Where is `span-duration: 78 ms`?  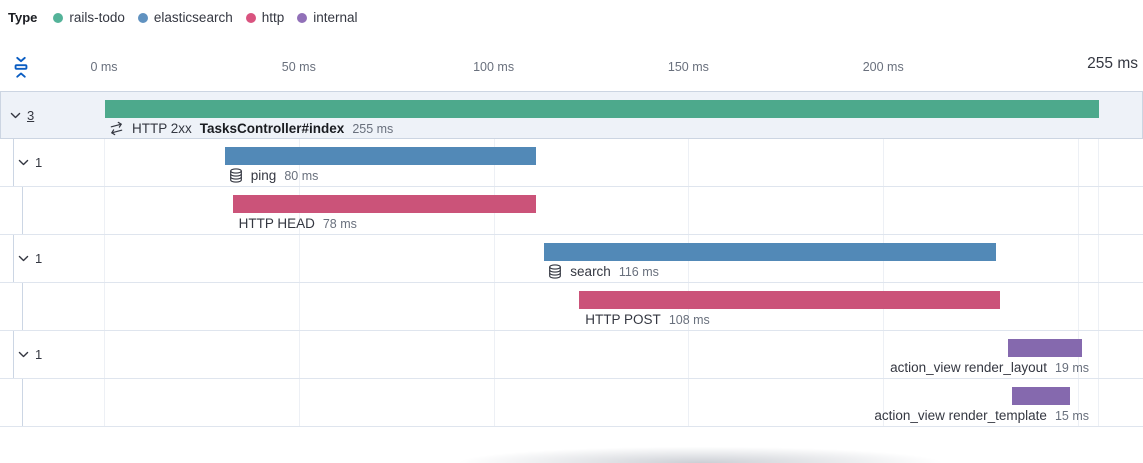
span-duration: 78 ms is located at coordinates (339, 223).